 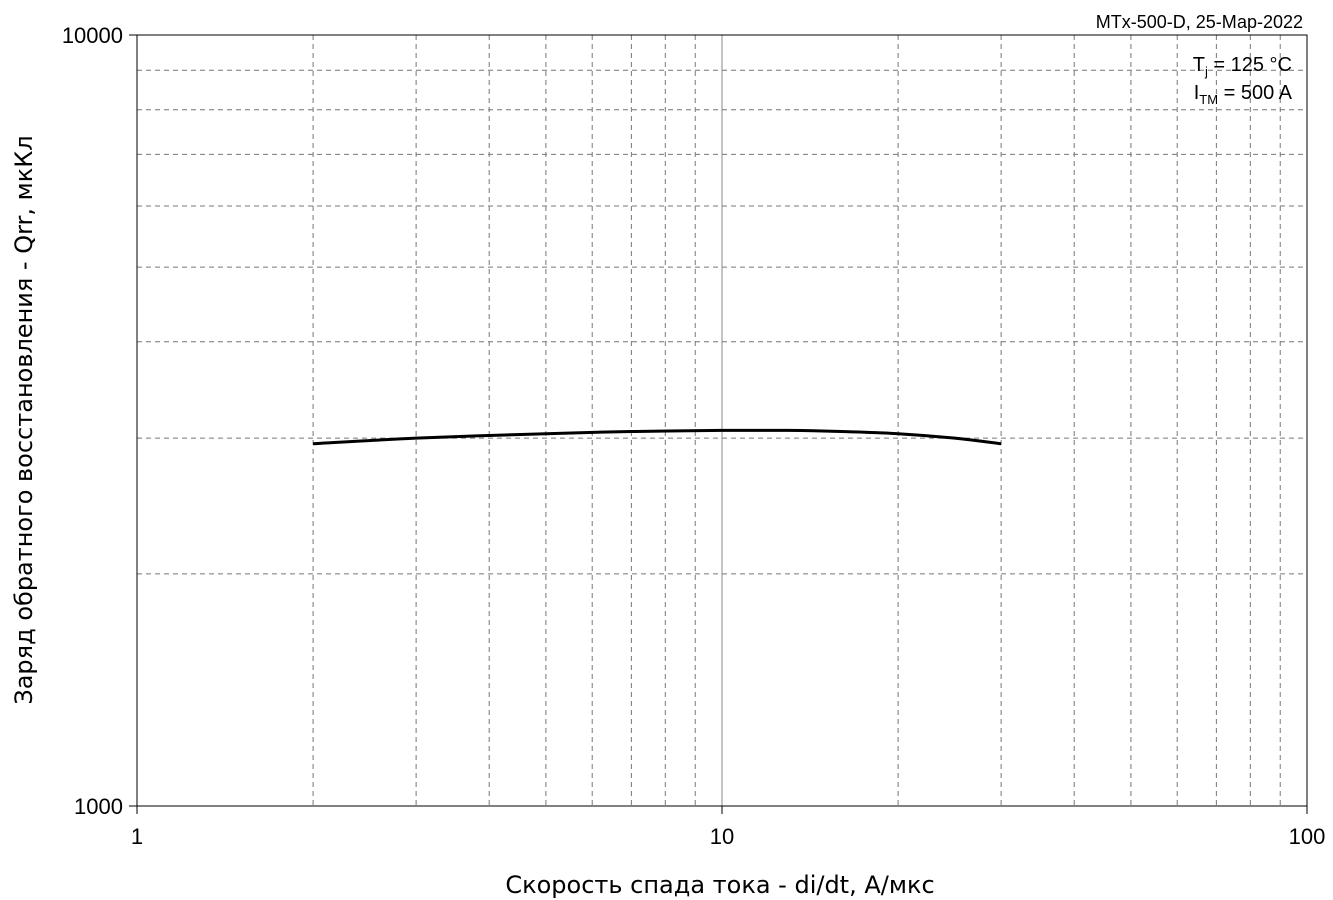 I want to click on condition-tj: Tj = 125 °C, so click(x=1242, y=66).